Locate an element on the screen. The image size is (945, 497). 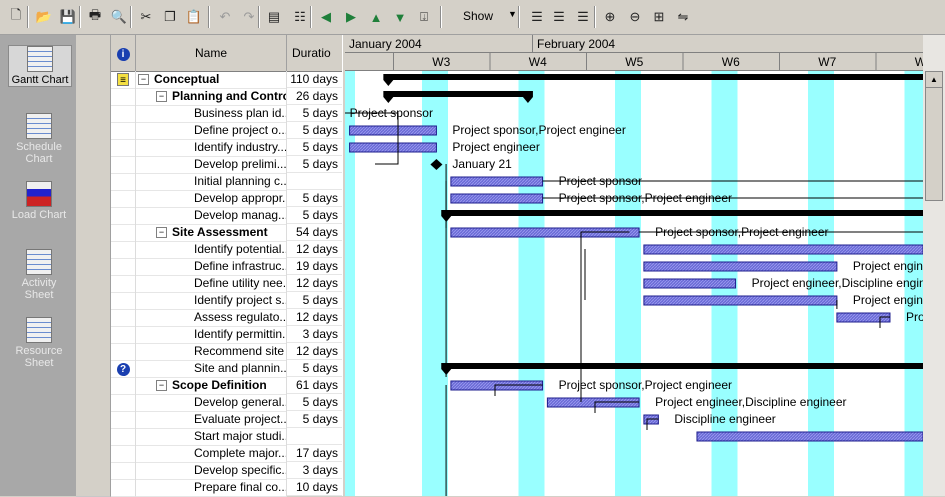
arrow-down-button: ▼ is located at coordinates (400, 17).